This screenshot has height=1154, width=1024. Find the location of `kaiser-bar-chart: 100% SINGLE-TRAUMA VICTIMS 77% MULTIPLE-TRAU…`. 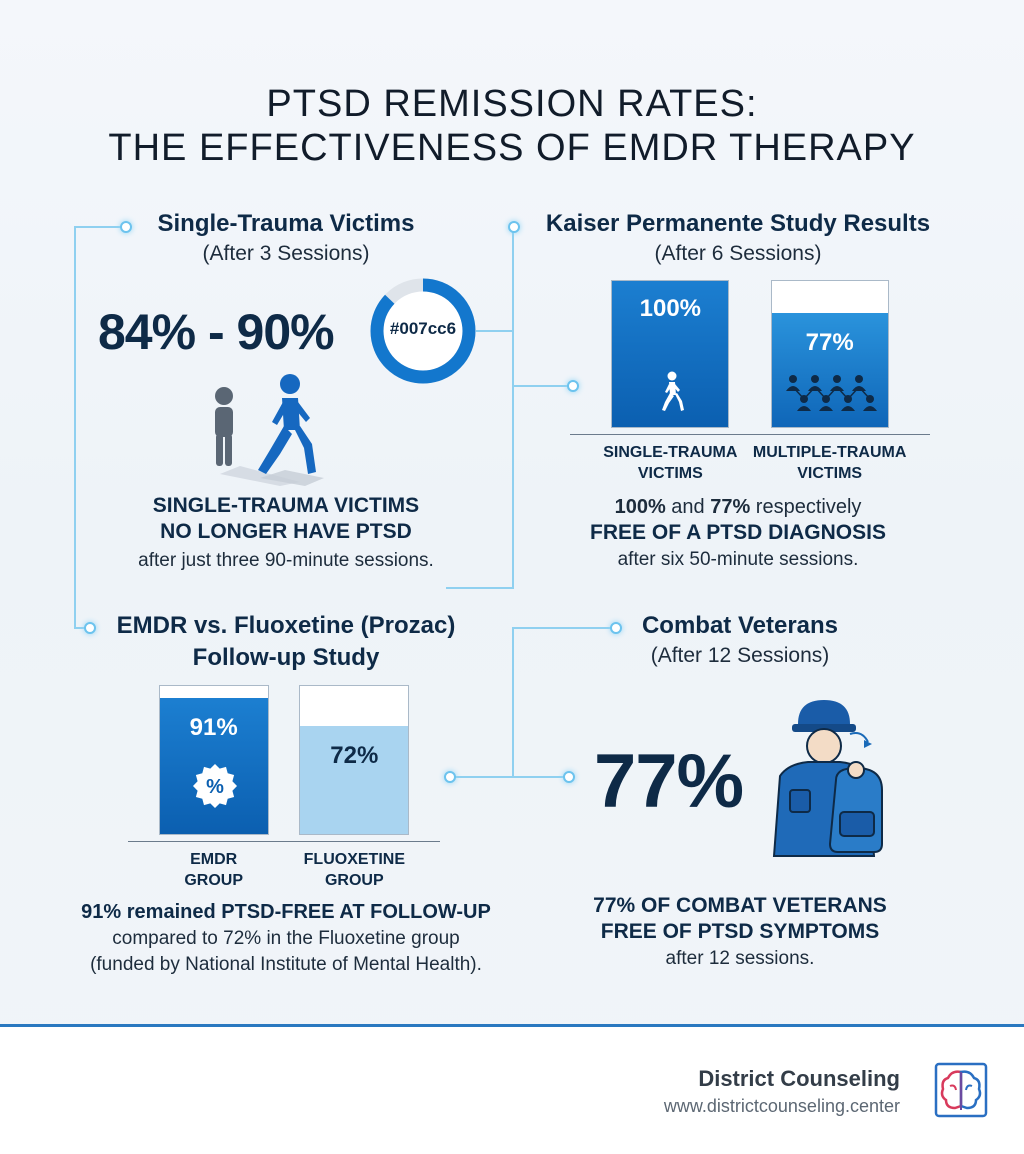

kaiser-bar-chart: 100% SINGLE-TRAUMA VICTIMS 77% MULTIPLE-TRAU… is located at coordinates (750, 385).